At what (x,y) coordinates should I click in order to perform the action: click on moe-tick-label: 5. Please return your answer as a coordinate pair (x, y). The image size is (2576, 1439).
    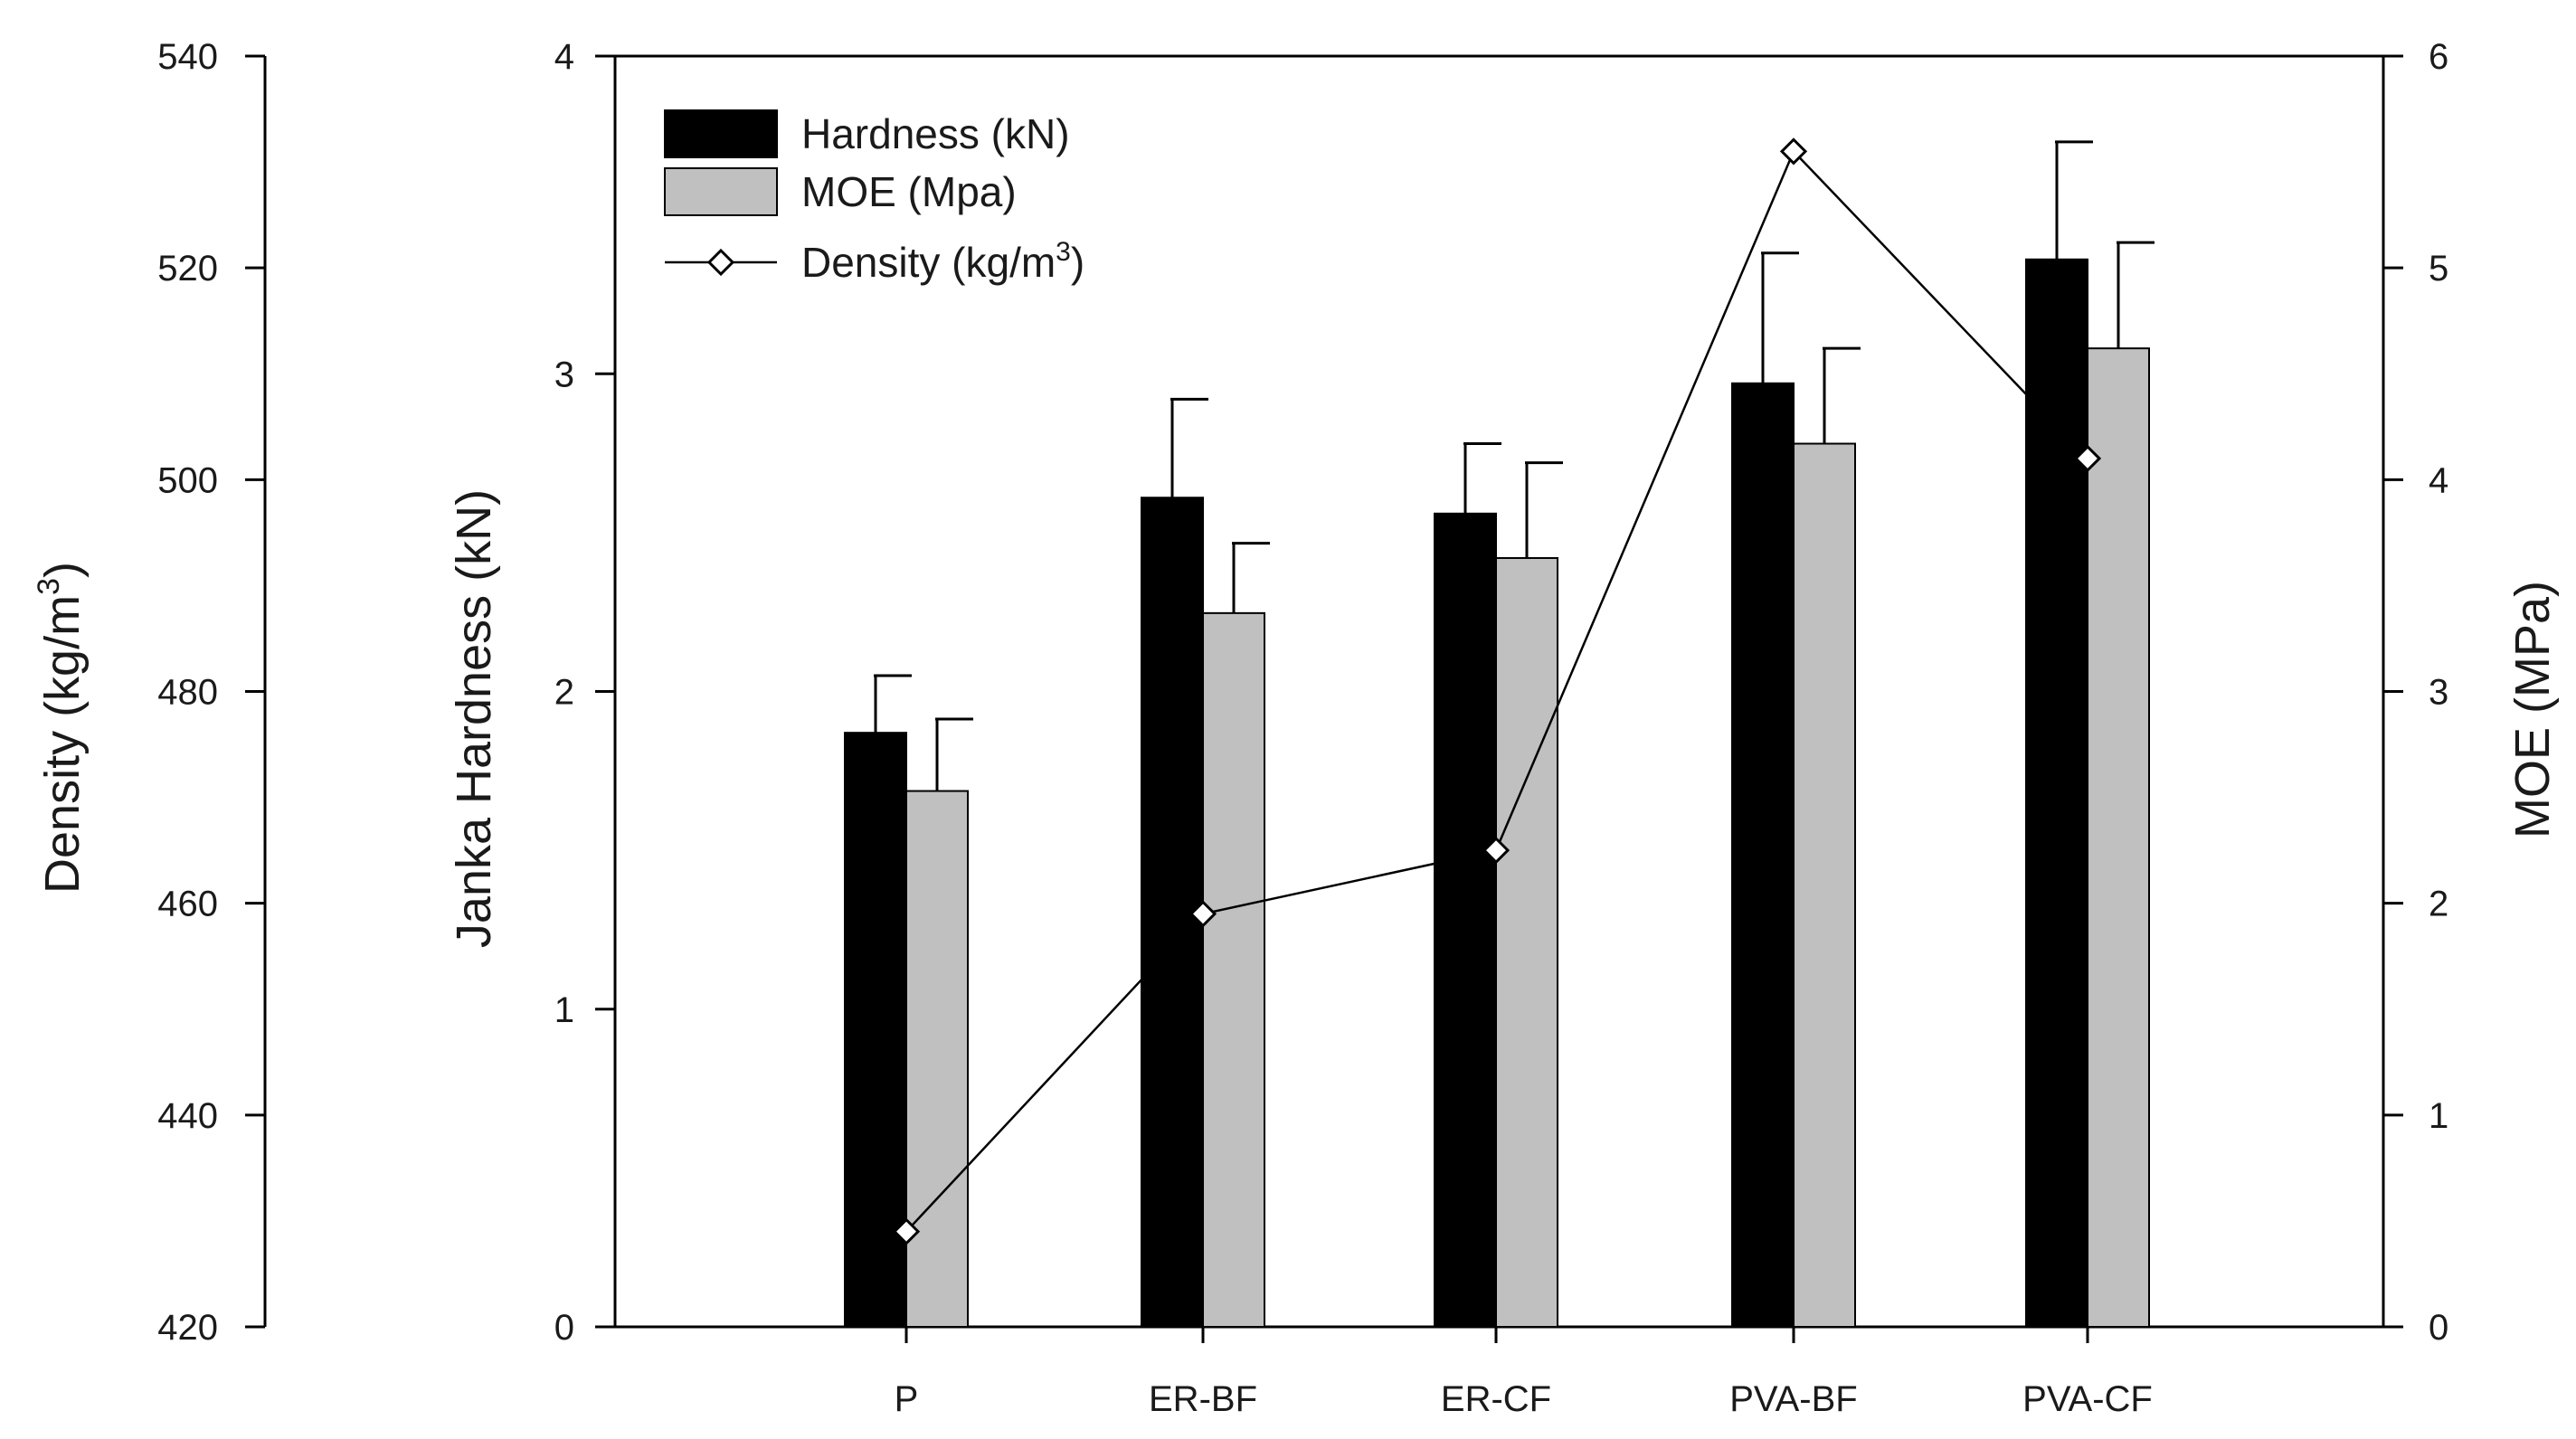
    Looking at the image, I should click on (2439, 269).